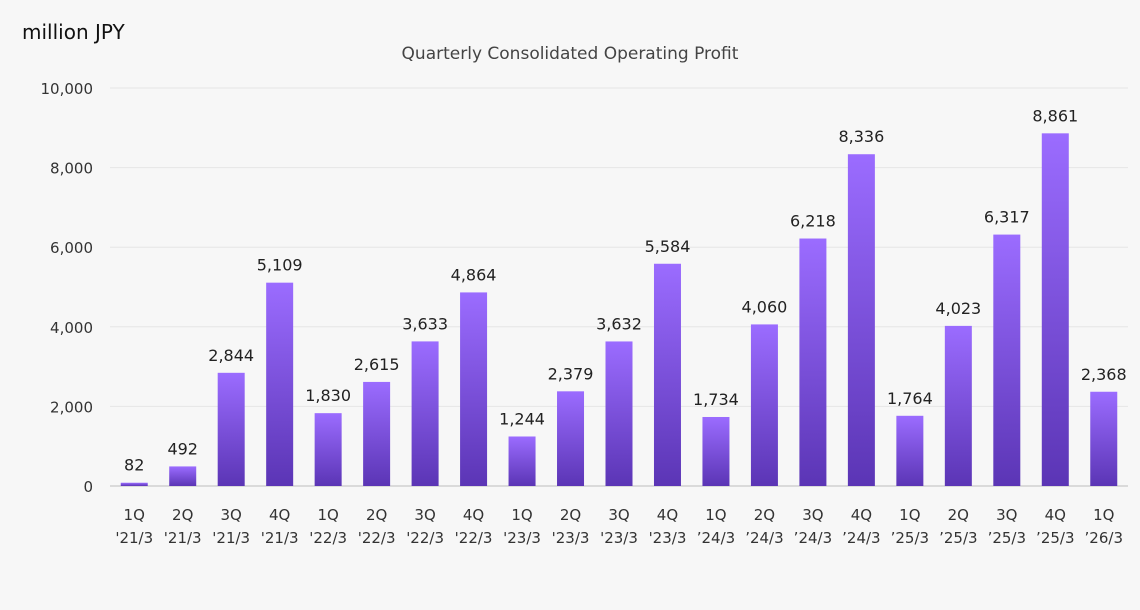 The width and height of the screenshot is (1140, 610). What do you see at coordinates (716, 399) in the screenshot?
I see `value-label: 1,734` at bounding box center [716, 399].